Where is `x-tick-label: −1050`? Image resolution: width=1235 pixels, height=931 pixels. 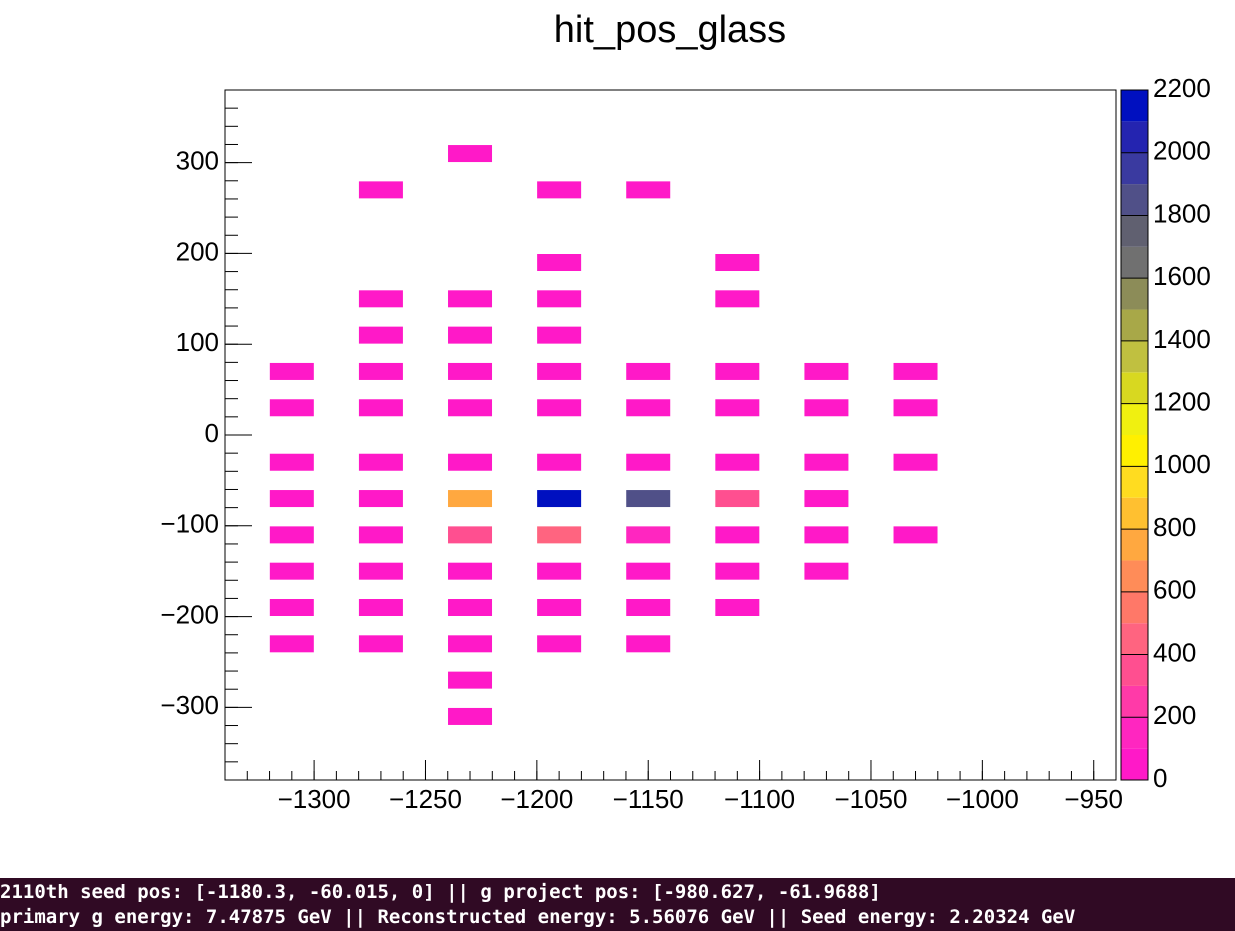 x-tick-label: −1050 is located at coordinates (870, 799).